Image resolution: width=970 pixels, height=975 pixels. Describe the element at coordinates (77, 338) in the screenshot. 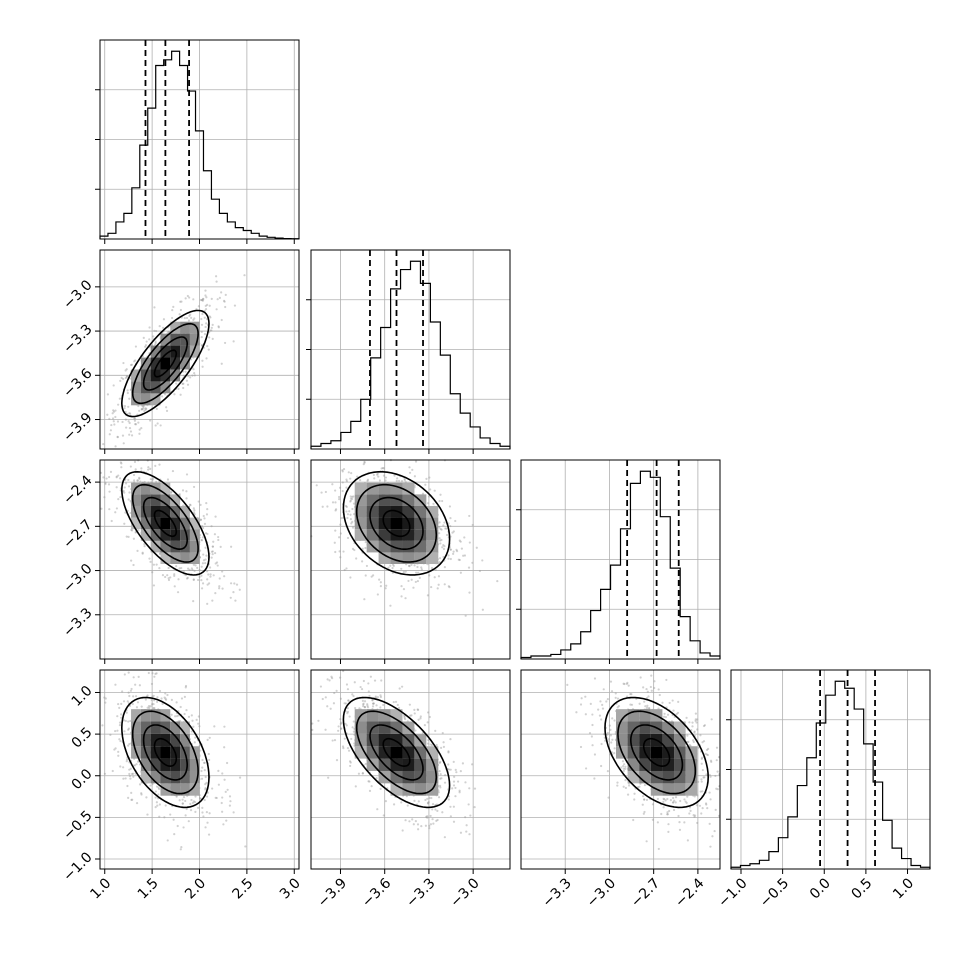

I see `y-tick-label: −3.3` at that location.